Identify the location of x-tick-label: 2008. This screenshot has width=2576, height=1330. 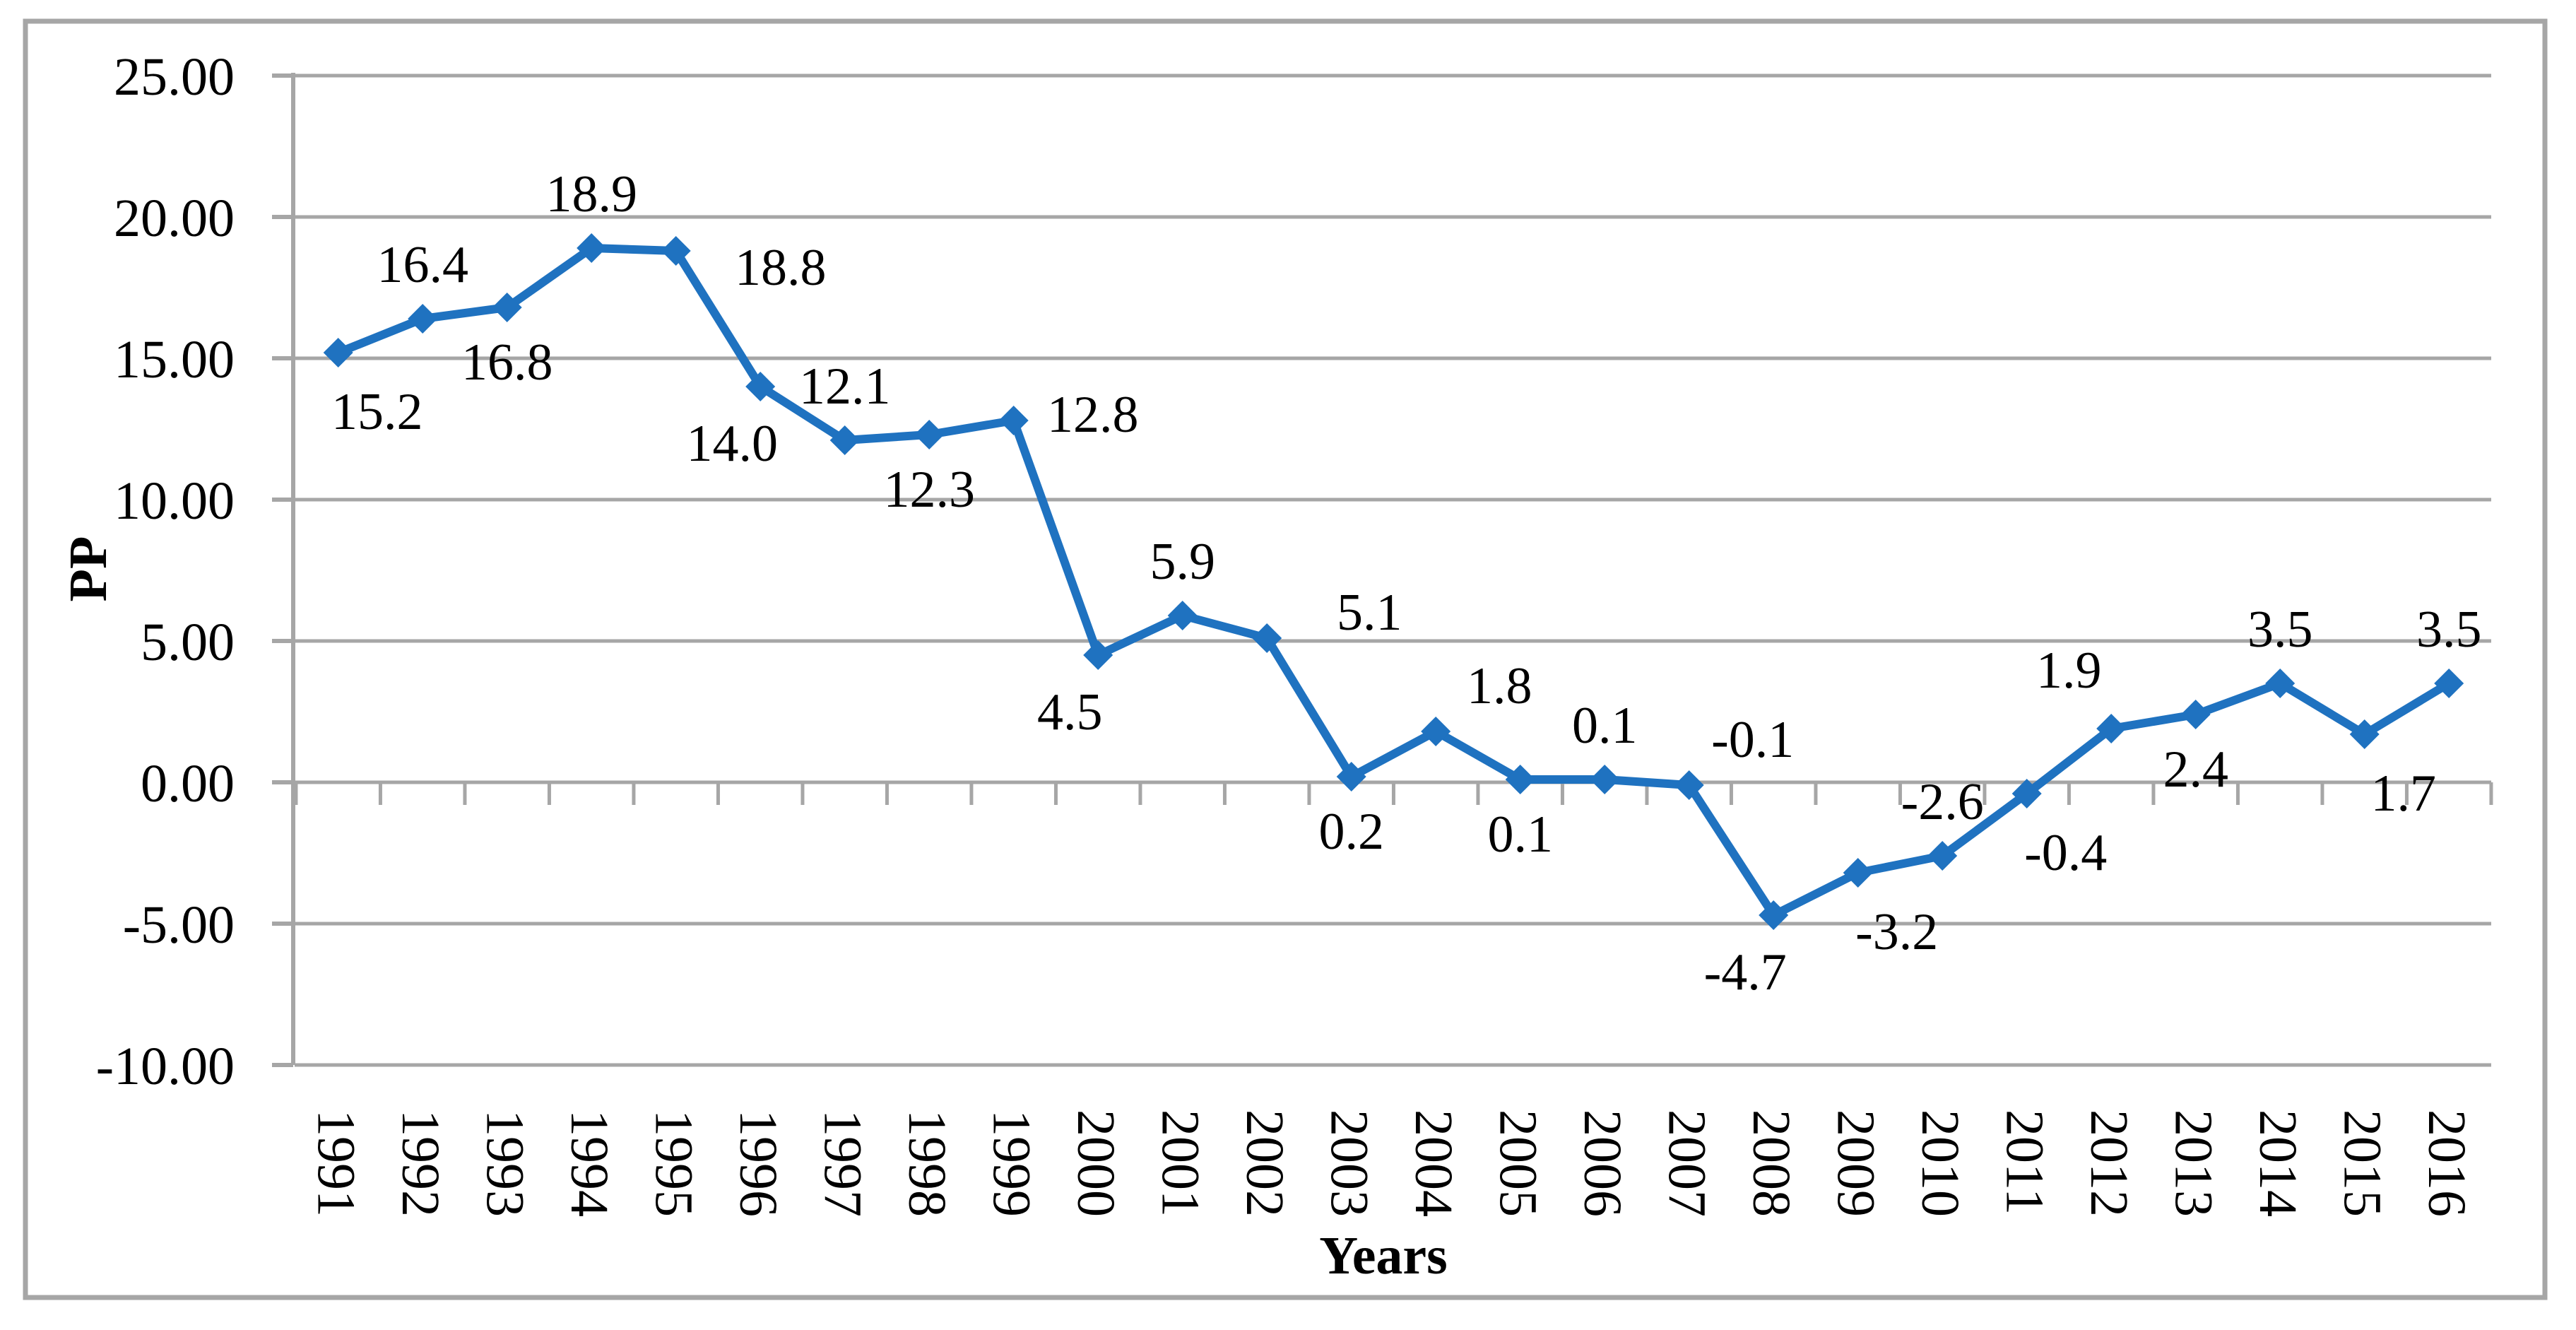
(1771, 1163).